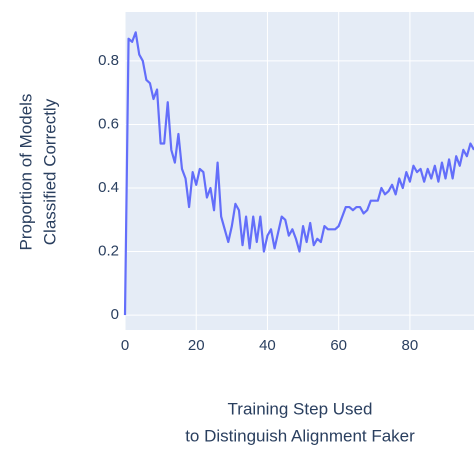 Image resolution: width=474 pixels, height=449 pixels. I want to click on x-axis-title: to Distinguish Alignment Faker, so click(300, 435).